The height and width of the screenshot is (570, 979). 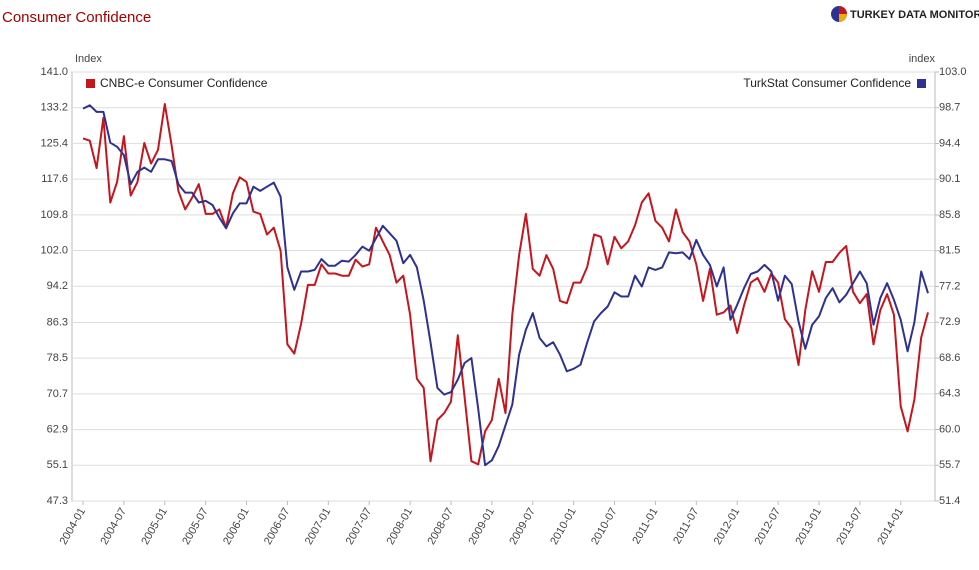 I want to click on x-tick-label: 2008-01, so click(x=400, y=526).